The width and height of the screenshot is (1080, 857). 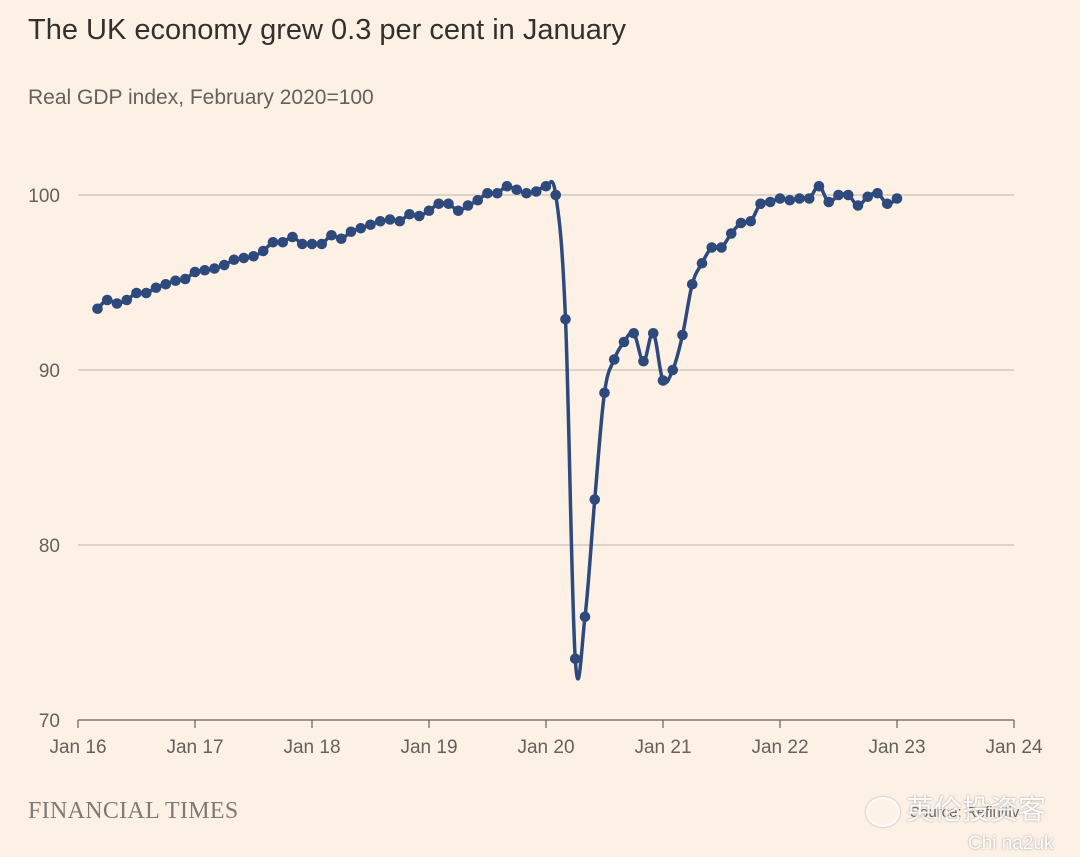 I want to click on watermark-text: 英伦投资客, so click(x=976, y=809).